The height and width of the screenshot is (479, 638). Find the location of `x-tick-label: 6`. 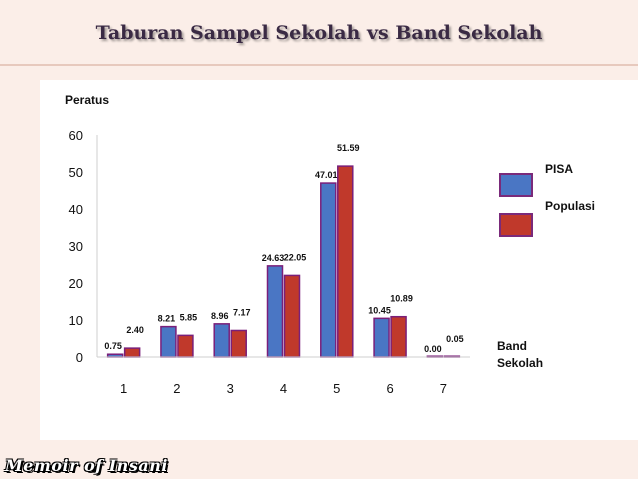

x-tick-label: 6 is located at coordinates (389, 388).